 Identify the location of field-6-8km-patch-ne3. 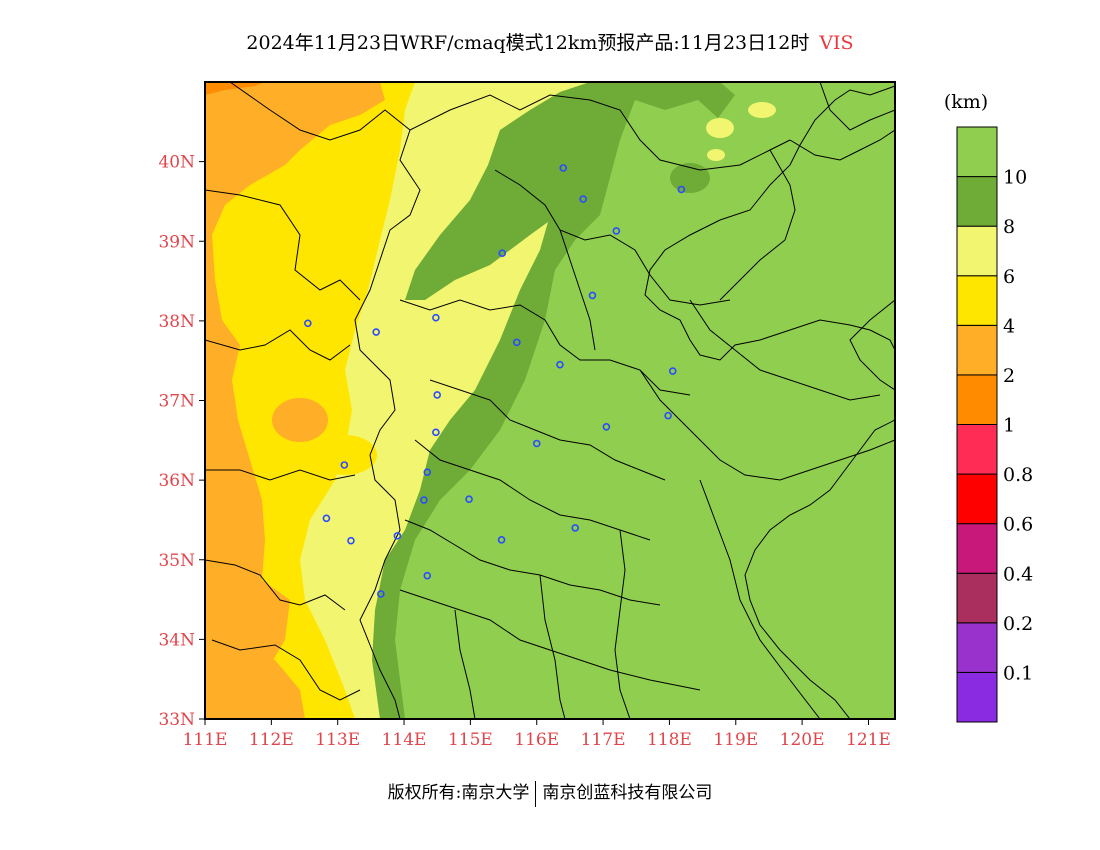
(716, 155).